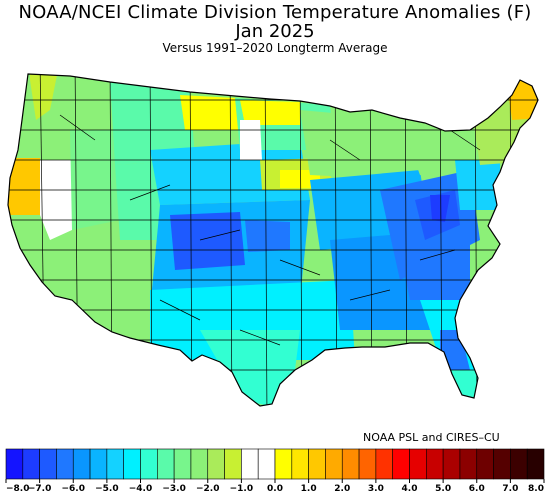  I want to click on legend-tick-label: 1.0, so click(309, 488).